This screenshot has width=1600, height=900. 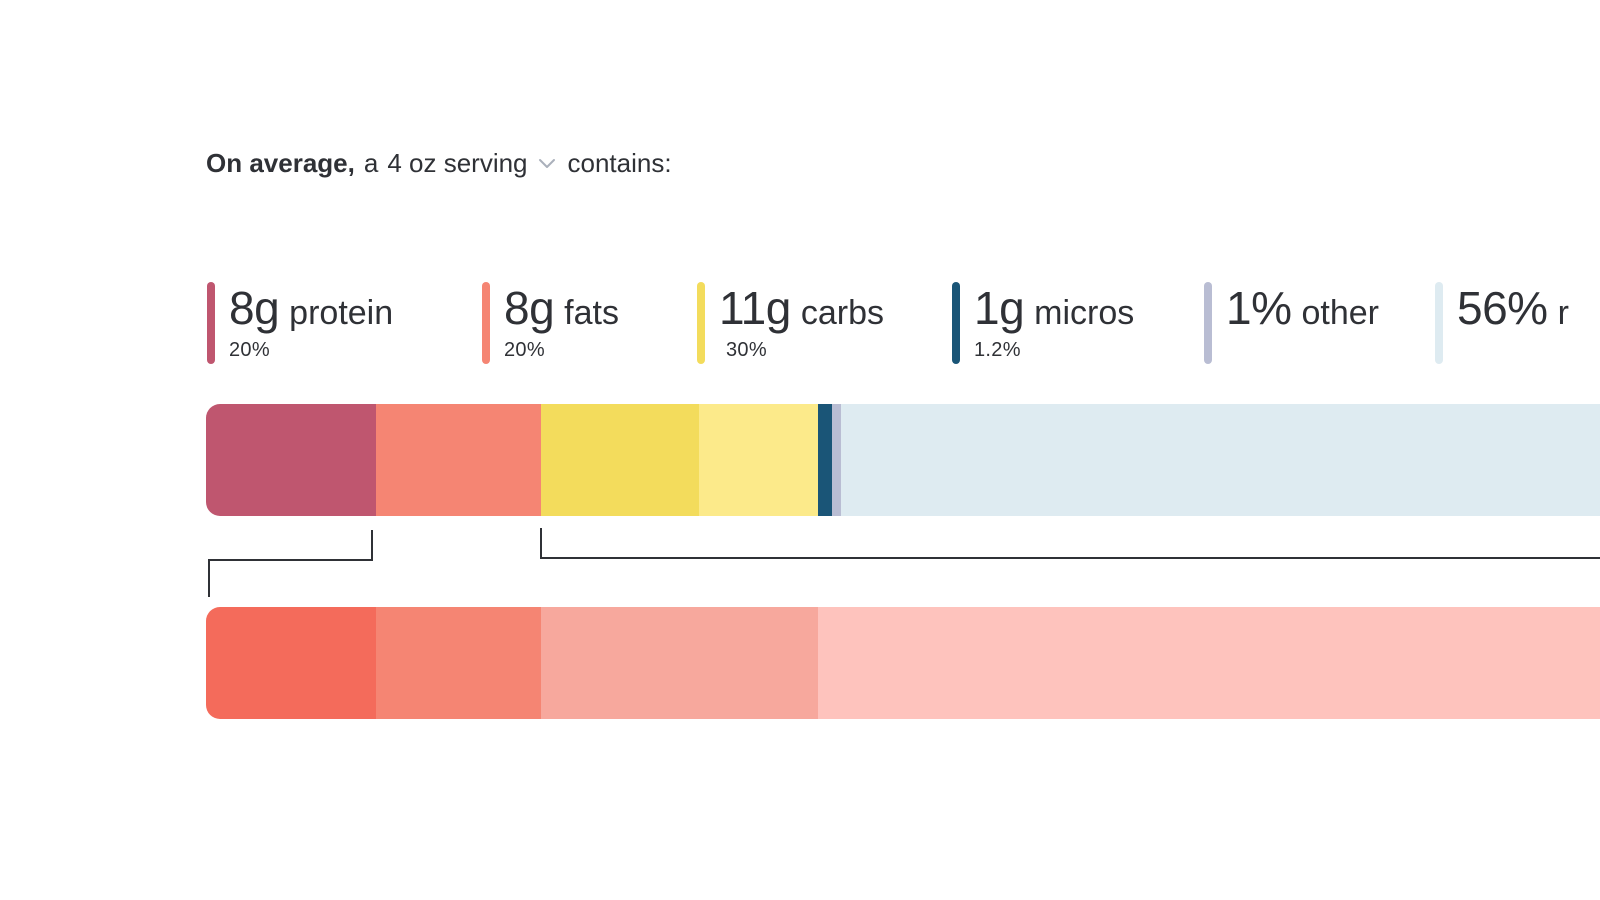 What do you see at coordinates (620, 460) in the screenshot?
I see `bar-segment-carbs-a` at bounding box center [620, 460].